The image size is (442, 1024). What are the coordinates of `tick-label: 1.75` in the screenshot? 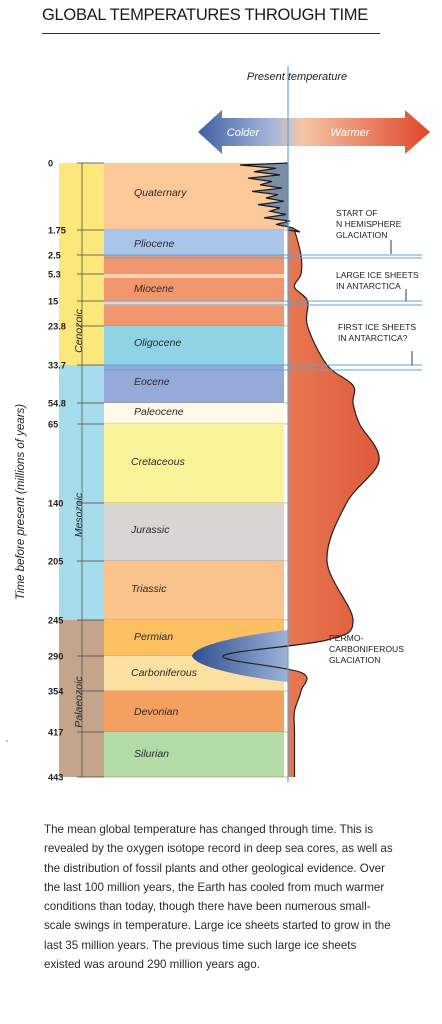 It's located at (57, 231).